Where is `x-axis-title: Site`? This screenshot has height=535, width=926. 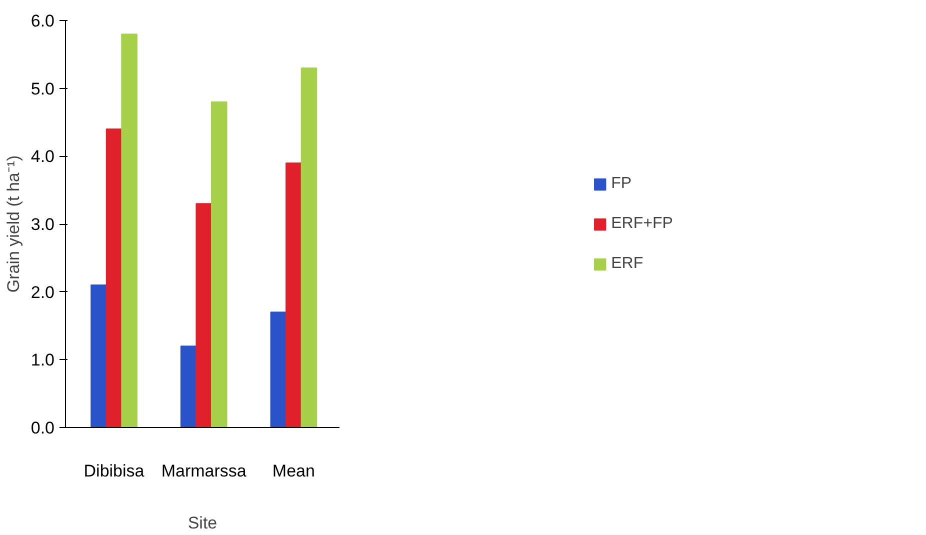 x-axis-title: Site is located at coordinates (203, 523).